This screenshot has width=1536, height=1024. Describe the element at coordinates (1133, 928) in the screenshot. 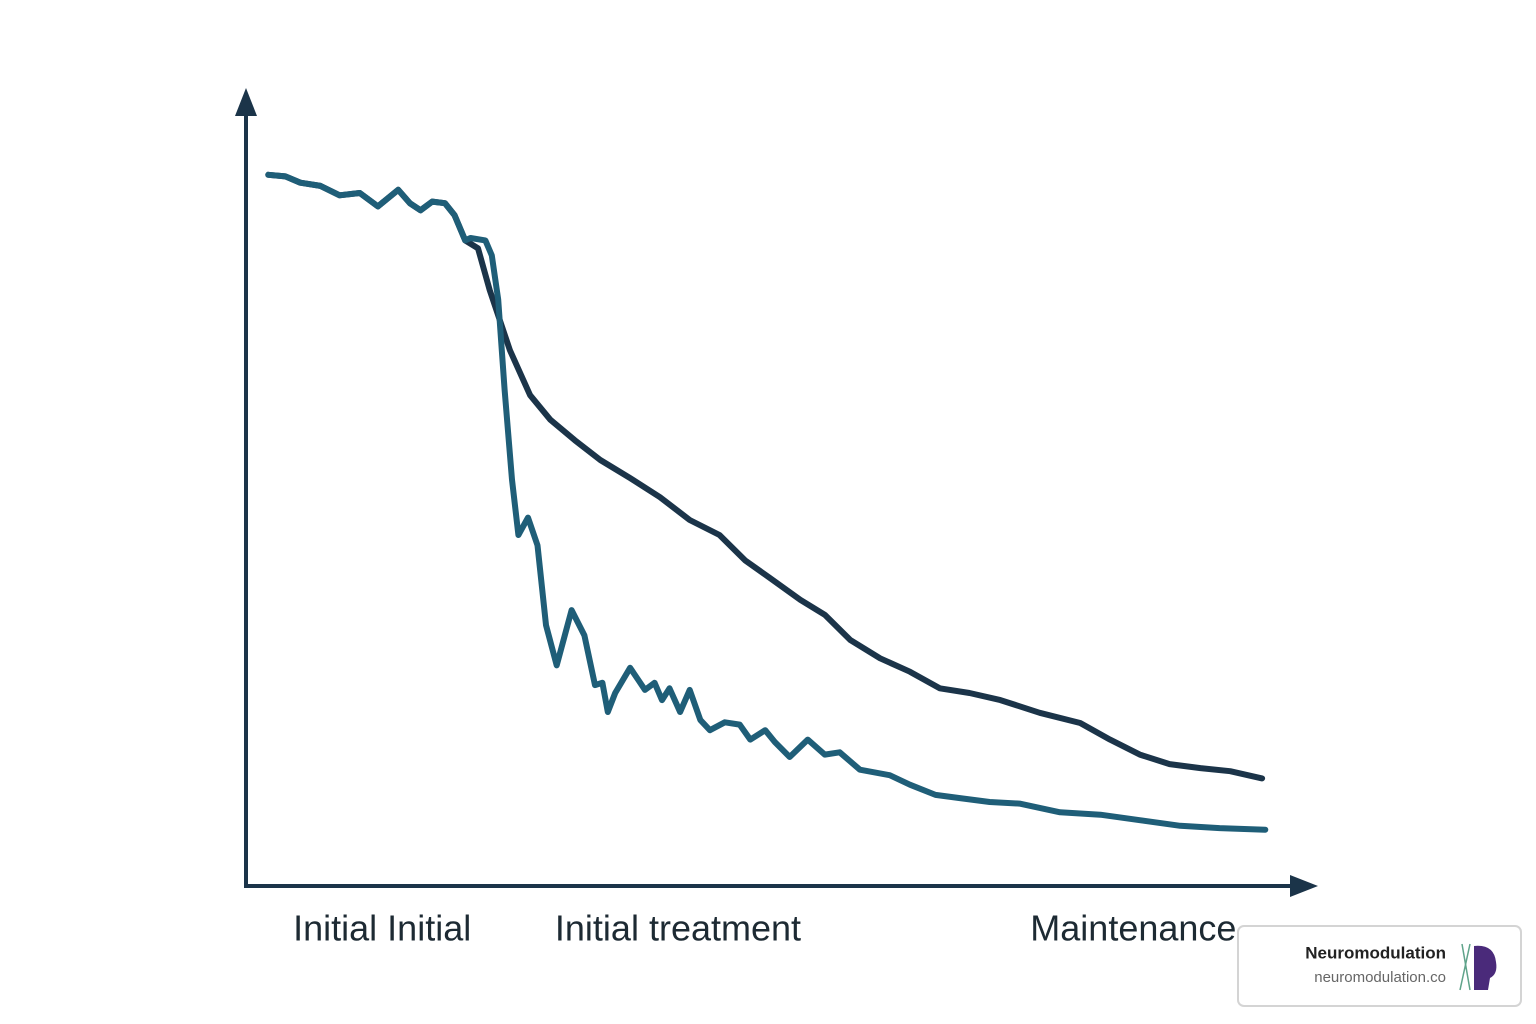

I see `x-tick-label: Maintenance` at that location.